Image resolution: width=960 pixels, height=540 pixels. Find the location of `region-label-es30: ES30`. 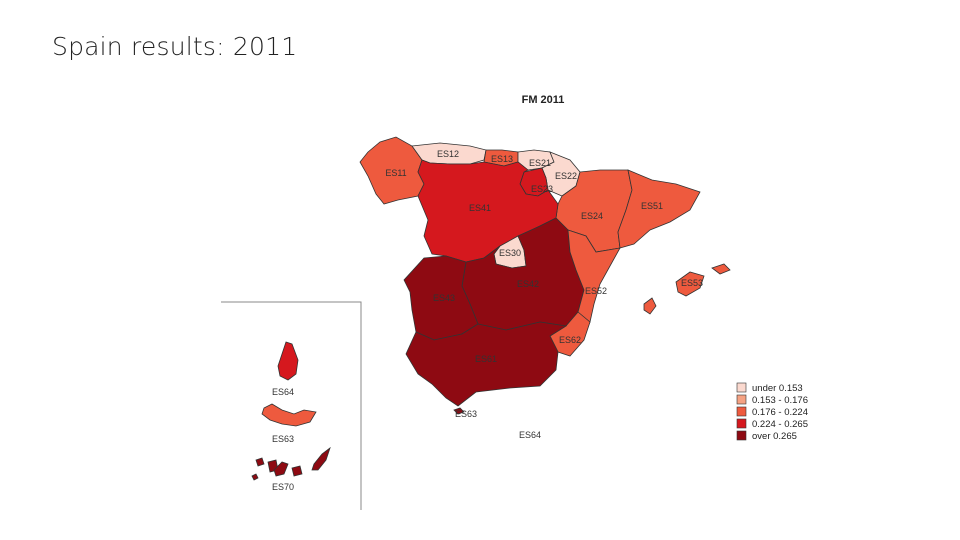

region-label-es30: ES30 is located at coordinates (510, 253).